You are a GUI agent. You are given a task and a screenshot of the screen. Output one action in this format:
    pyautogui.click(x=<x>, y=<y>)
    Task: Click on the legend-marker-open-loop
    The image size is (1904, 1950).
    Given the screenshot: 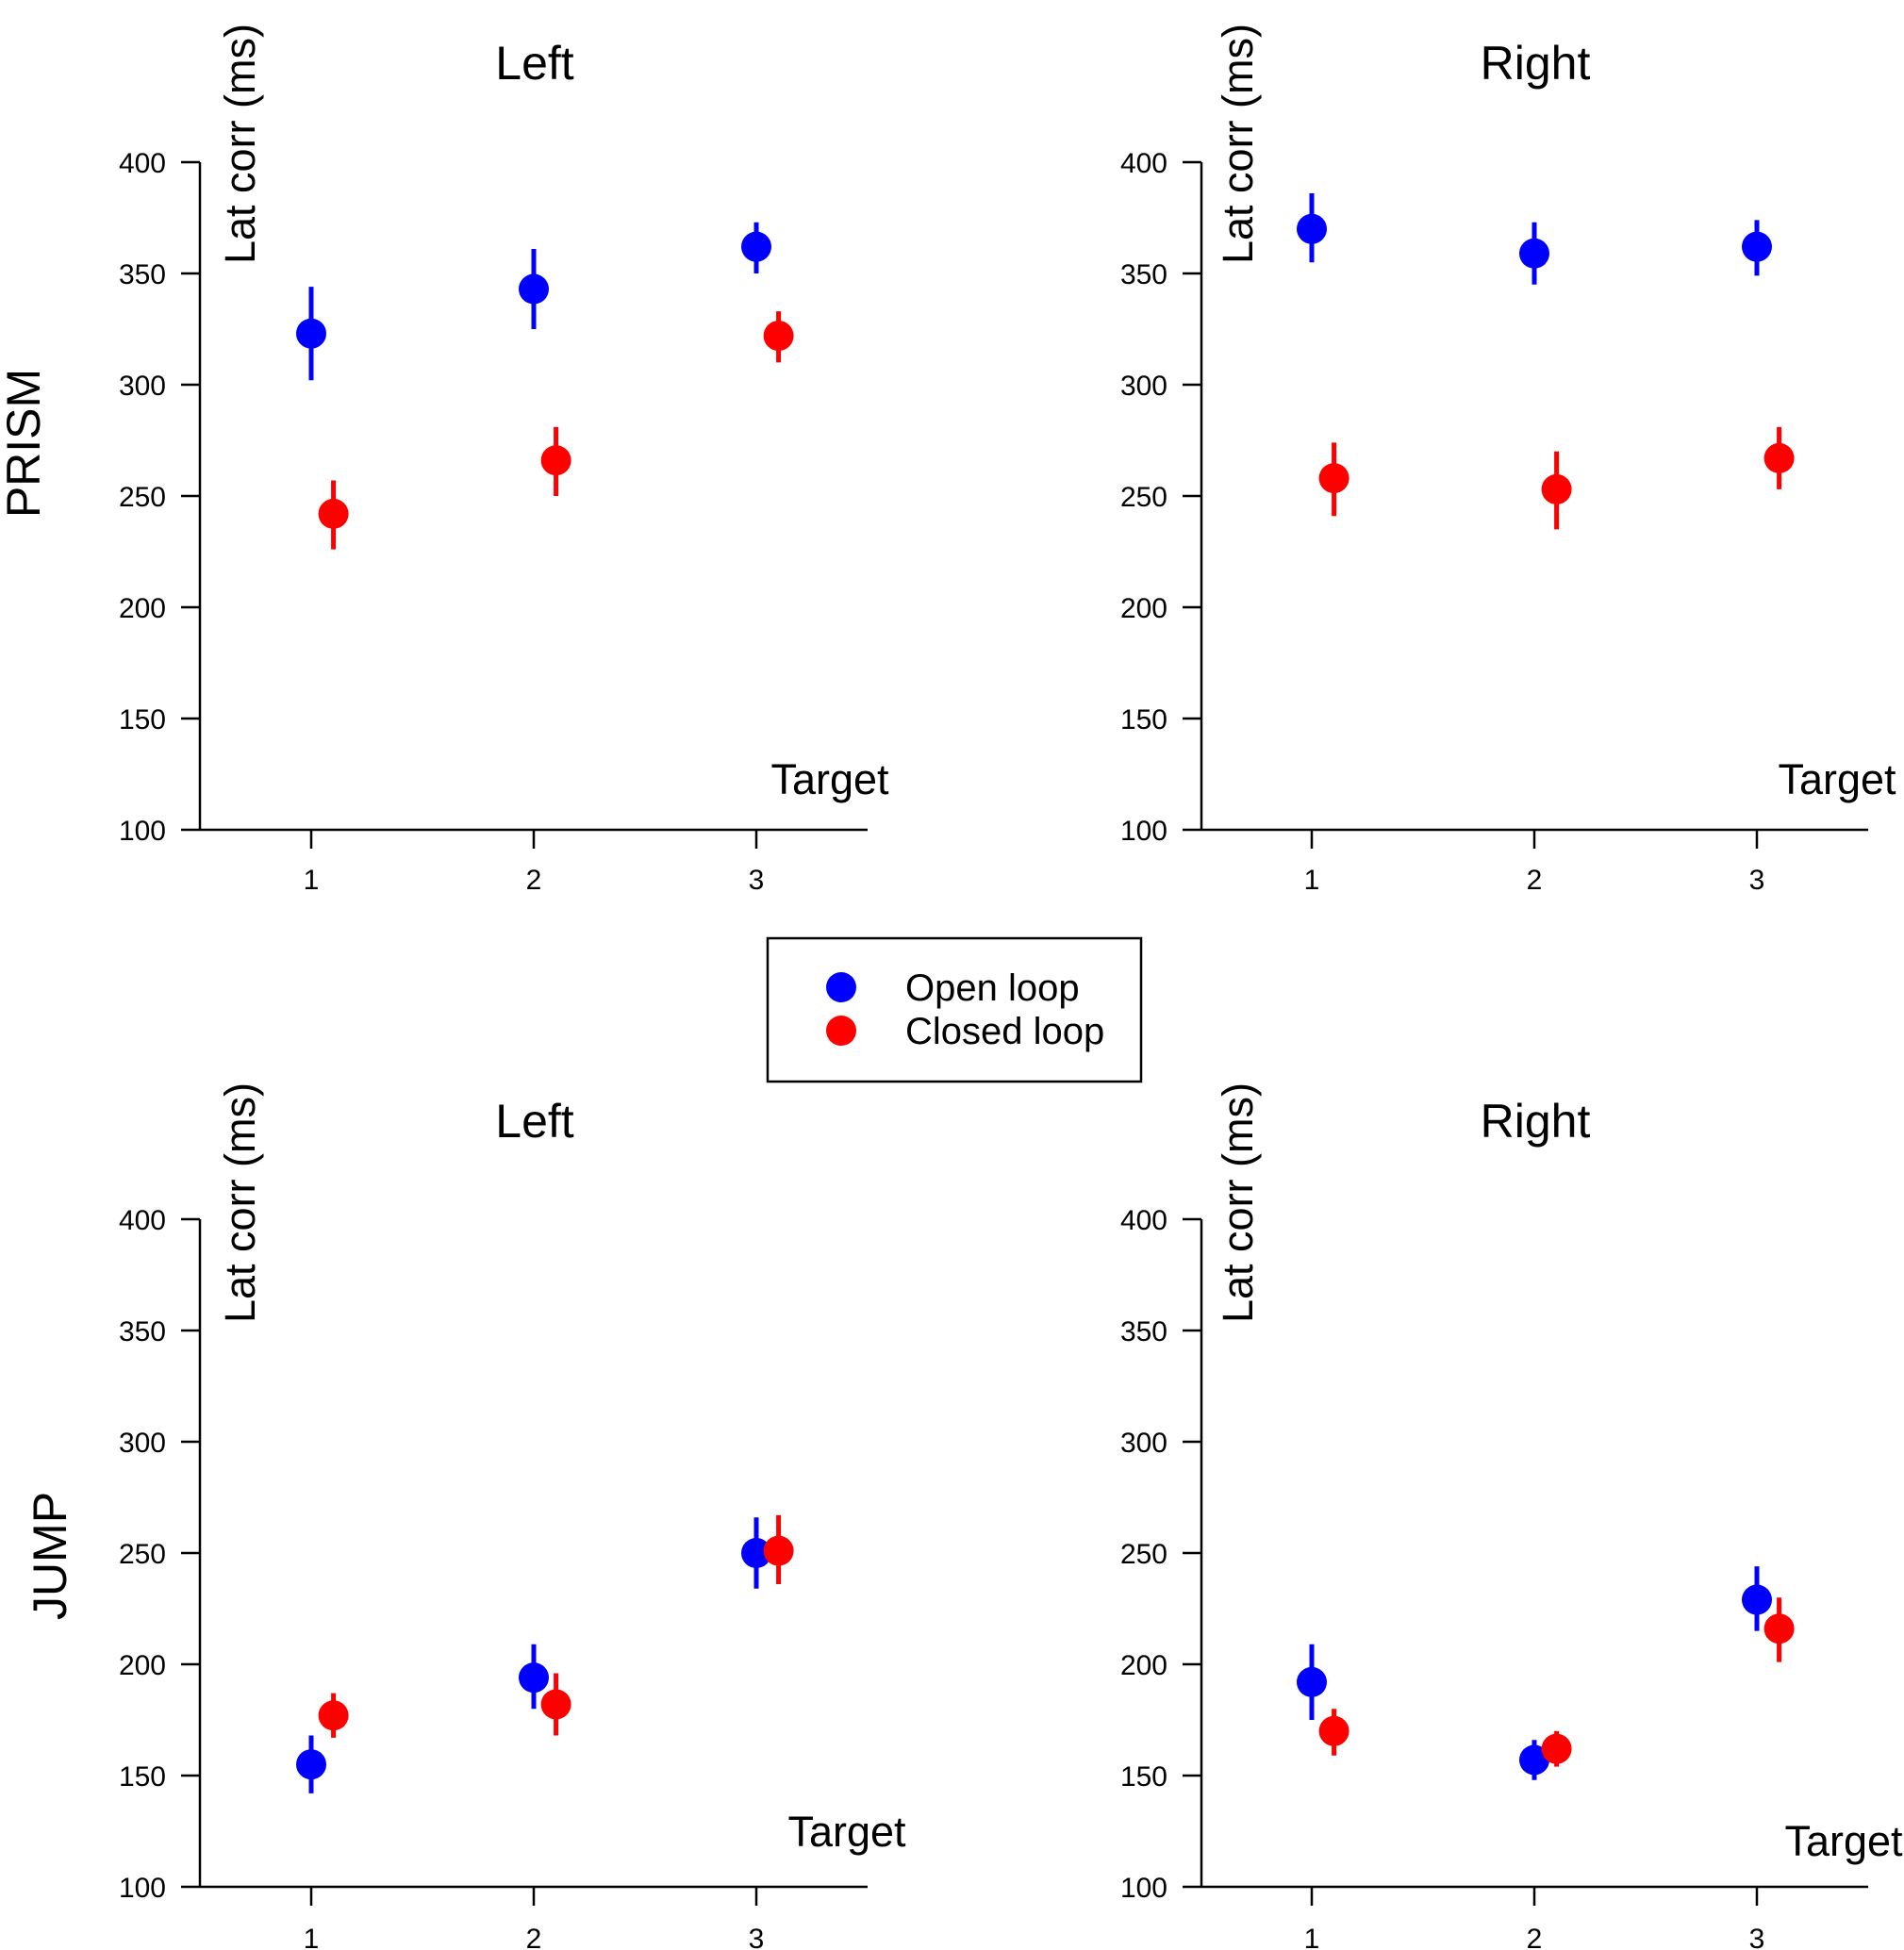 What is the action you would take?
    pyautogui.click(x=841, y=987)
    